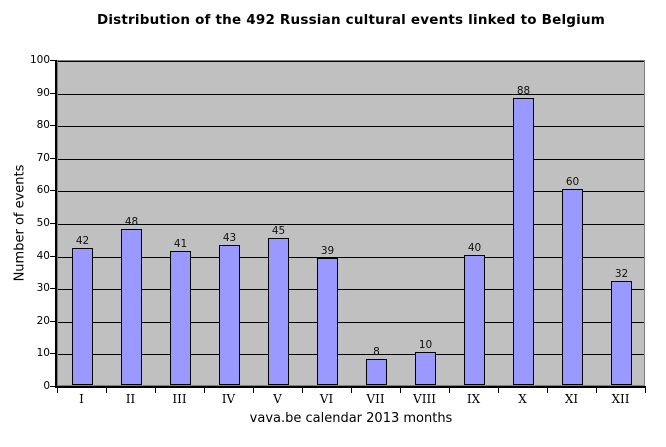 The height and width of the screenshot is (447, 666). Describe the element at coordinates (43, 92) in the screenshot. I see `y-tick-label: 90` at that location.